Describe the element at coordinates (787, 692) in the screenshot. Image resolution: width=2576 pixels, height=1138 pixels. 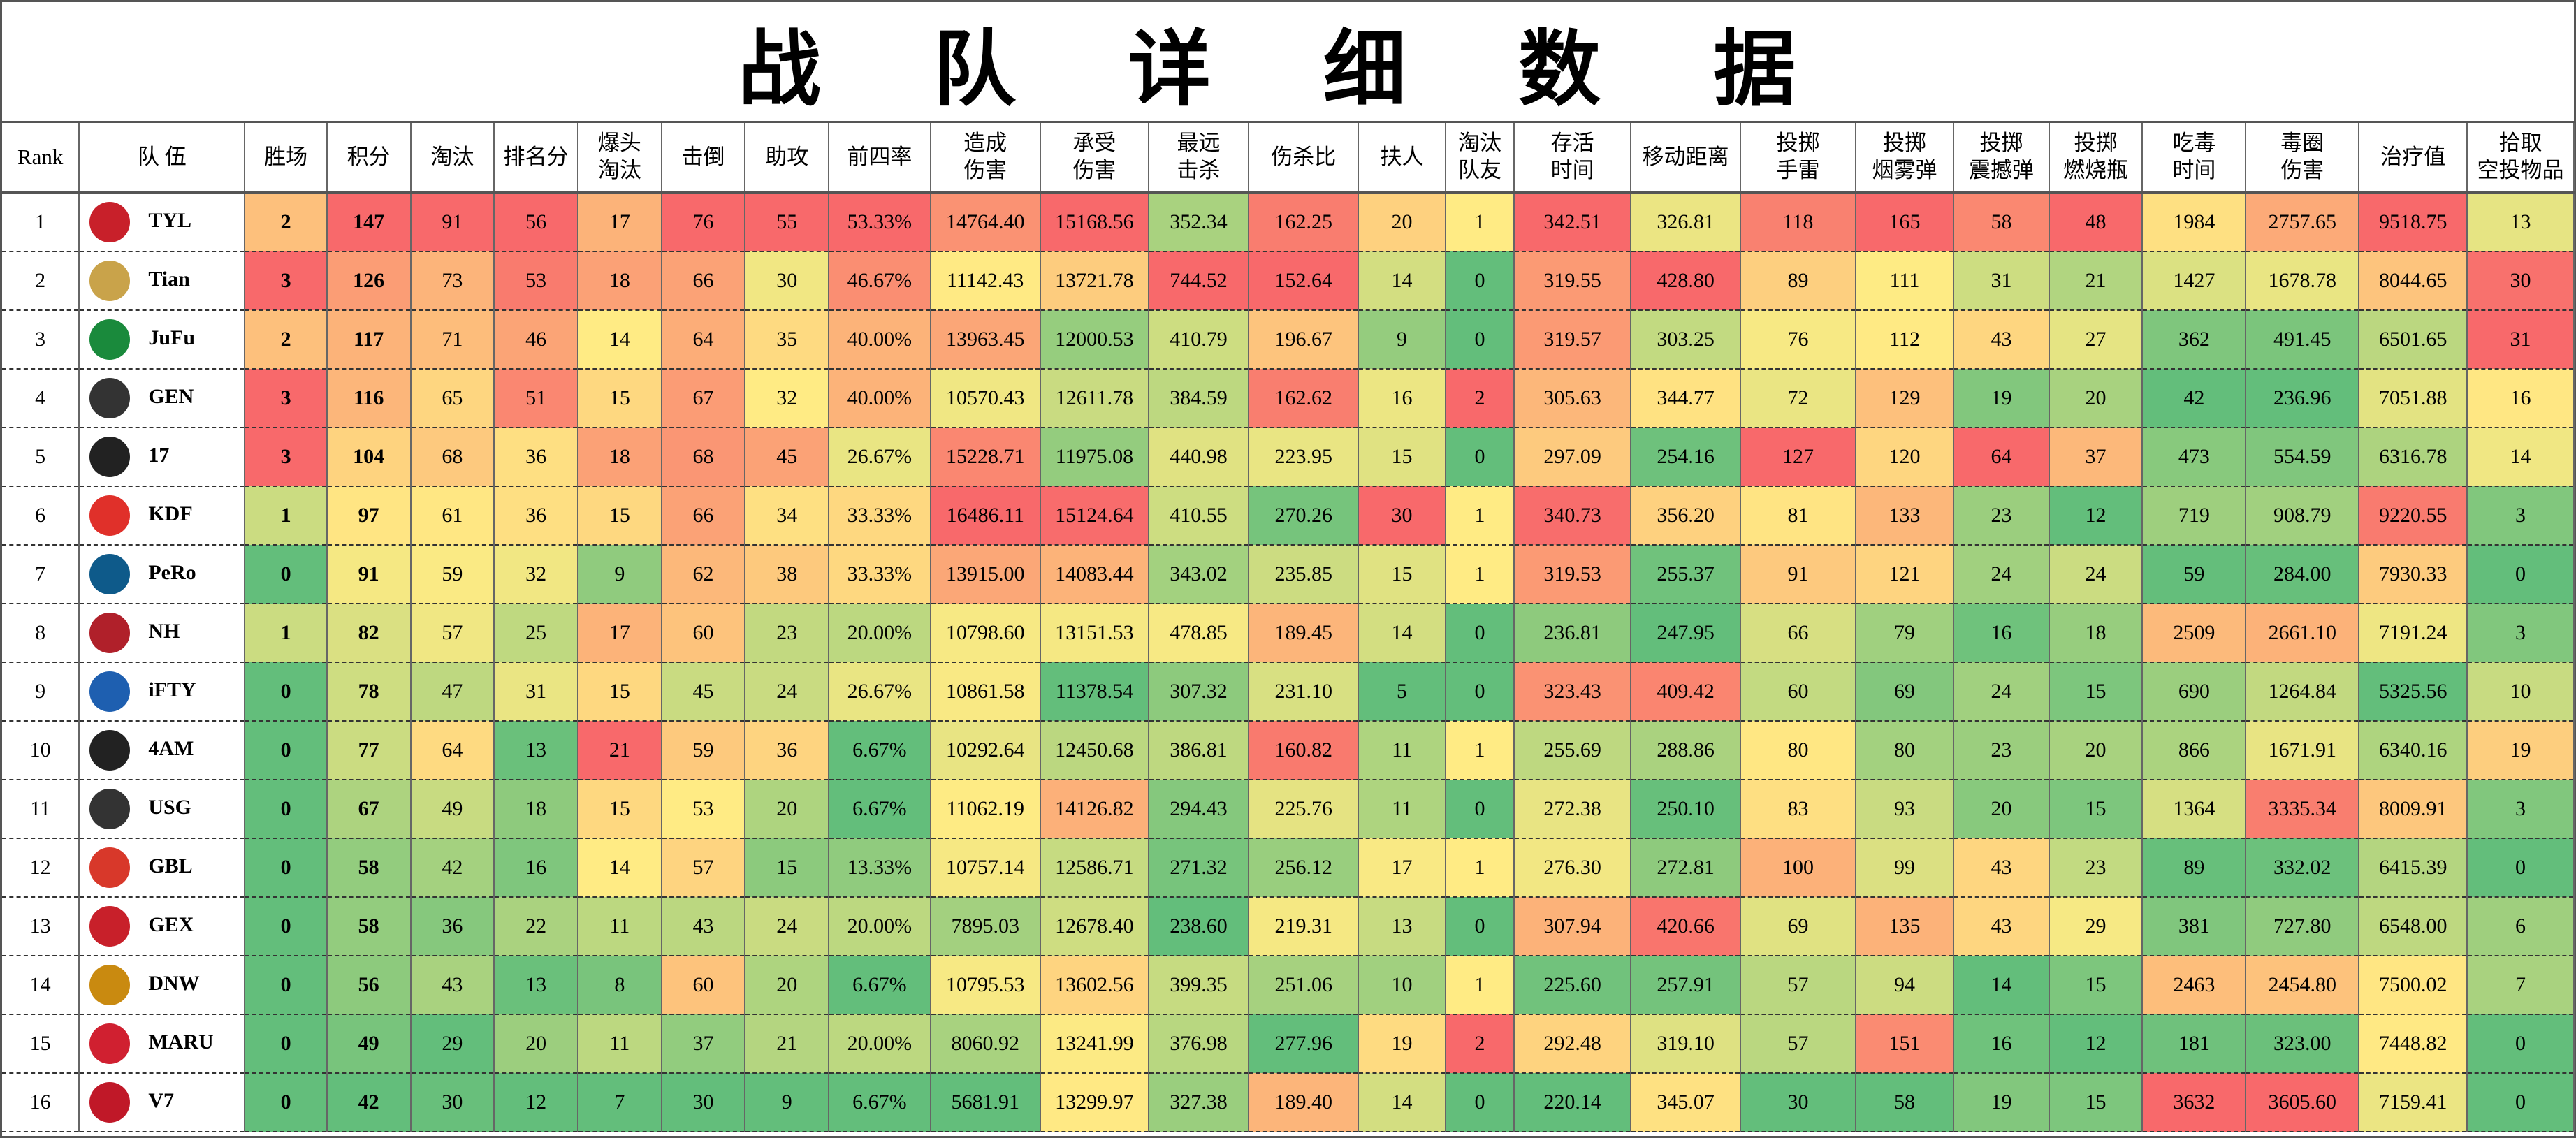
I see `stat-cell: 24` at that location.